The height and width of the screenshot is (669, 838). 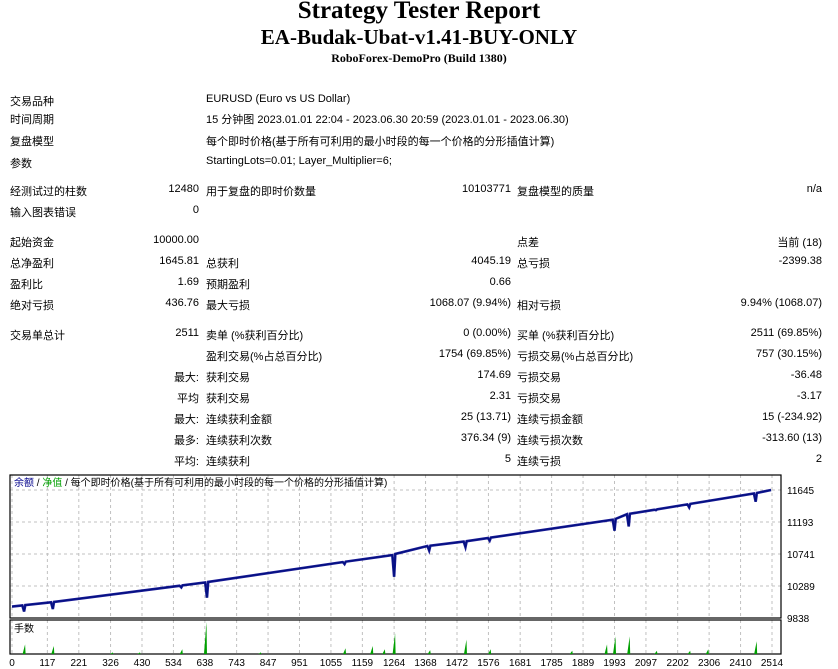 What do you see at coordinates (12, 663) in the screenshot?
I see `x-tick-label: 0` at bounding box center [12, 663].